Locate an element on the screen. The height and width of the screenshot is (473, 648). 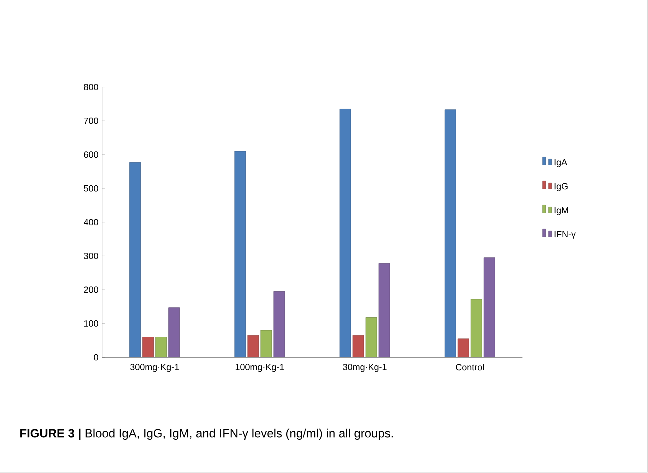
legend-label: IgM is located at coordinates (561, 211).